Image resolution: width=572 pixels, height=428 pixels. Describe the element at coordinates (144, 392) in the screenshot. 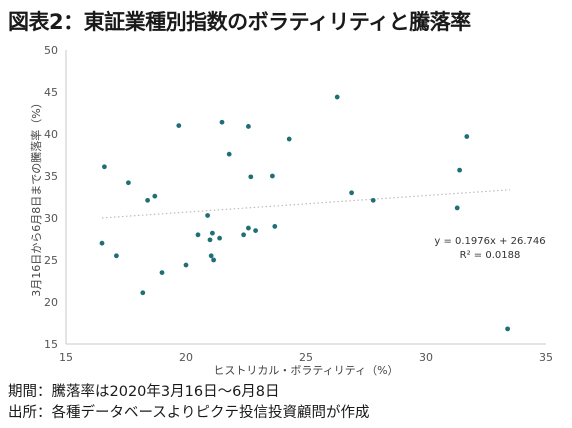

I see `period-note: 期間：騰落率は2020年3月16日～6月8日` at that location.